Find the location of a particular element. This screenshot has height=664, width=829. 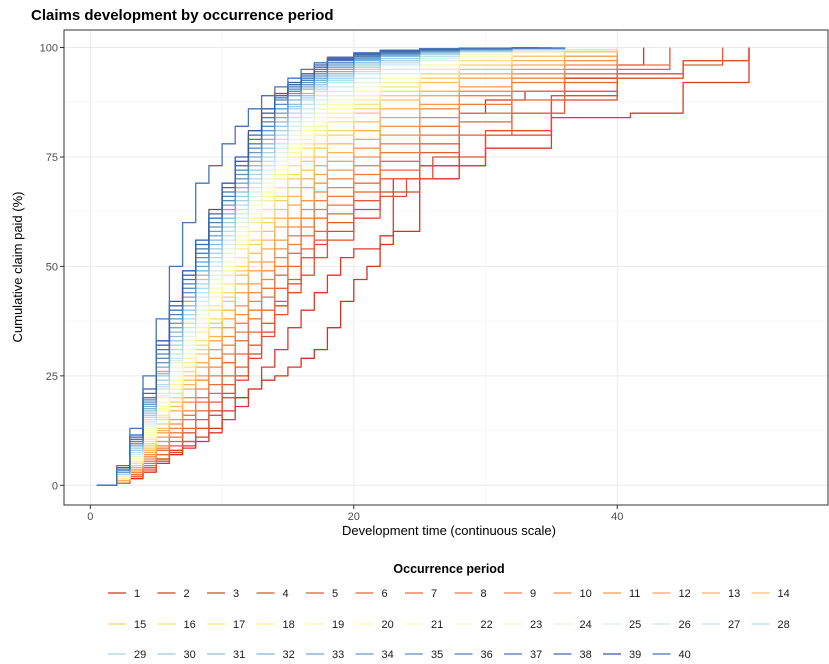

legend-label-27: 27 is located at coordinates (734, 625).